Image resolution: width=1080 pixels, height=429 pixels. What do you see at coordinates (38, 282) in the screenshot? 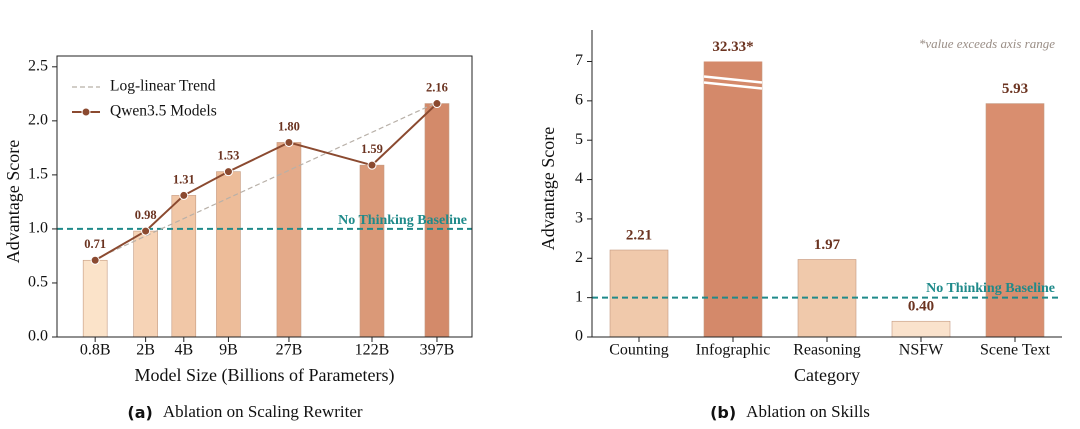
I see `y-tick-label: 0.5` at bounding box center [38, 282].